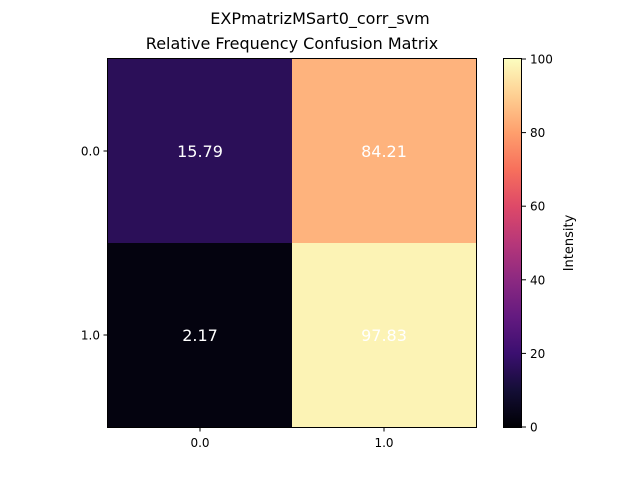 The width and height of the screenshot is (640, 480). I want to click on cell-label-0-1: 84.21, so click(384, 151).